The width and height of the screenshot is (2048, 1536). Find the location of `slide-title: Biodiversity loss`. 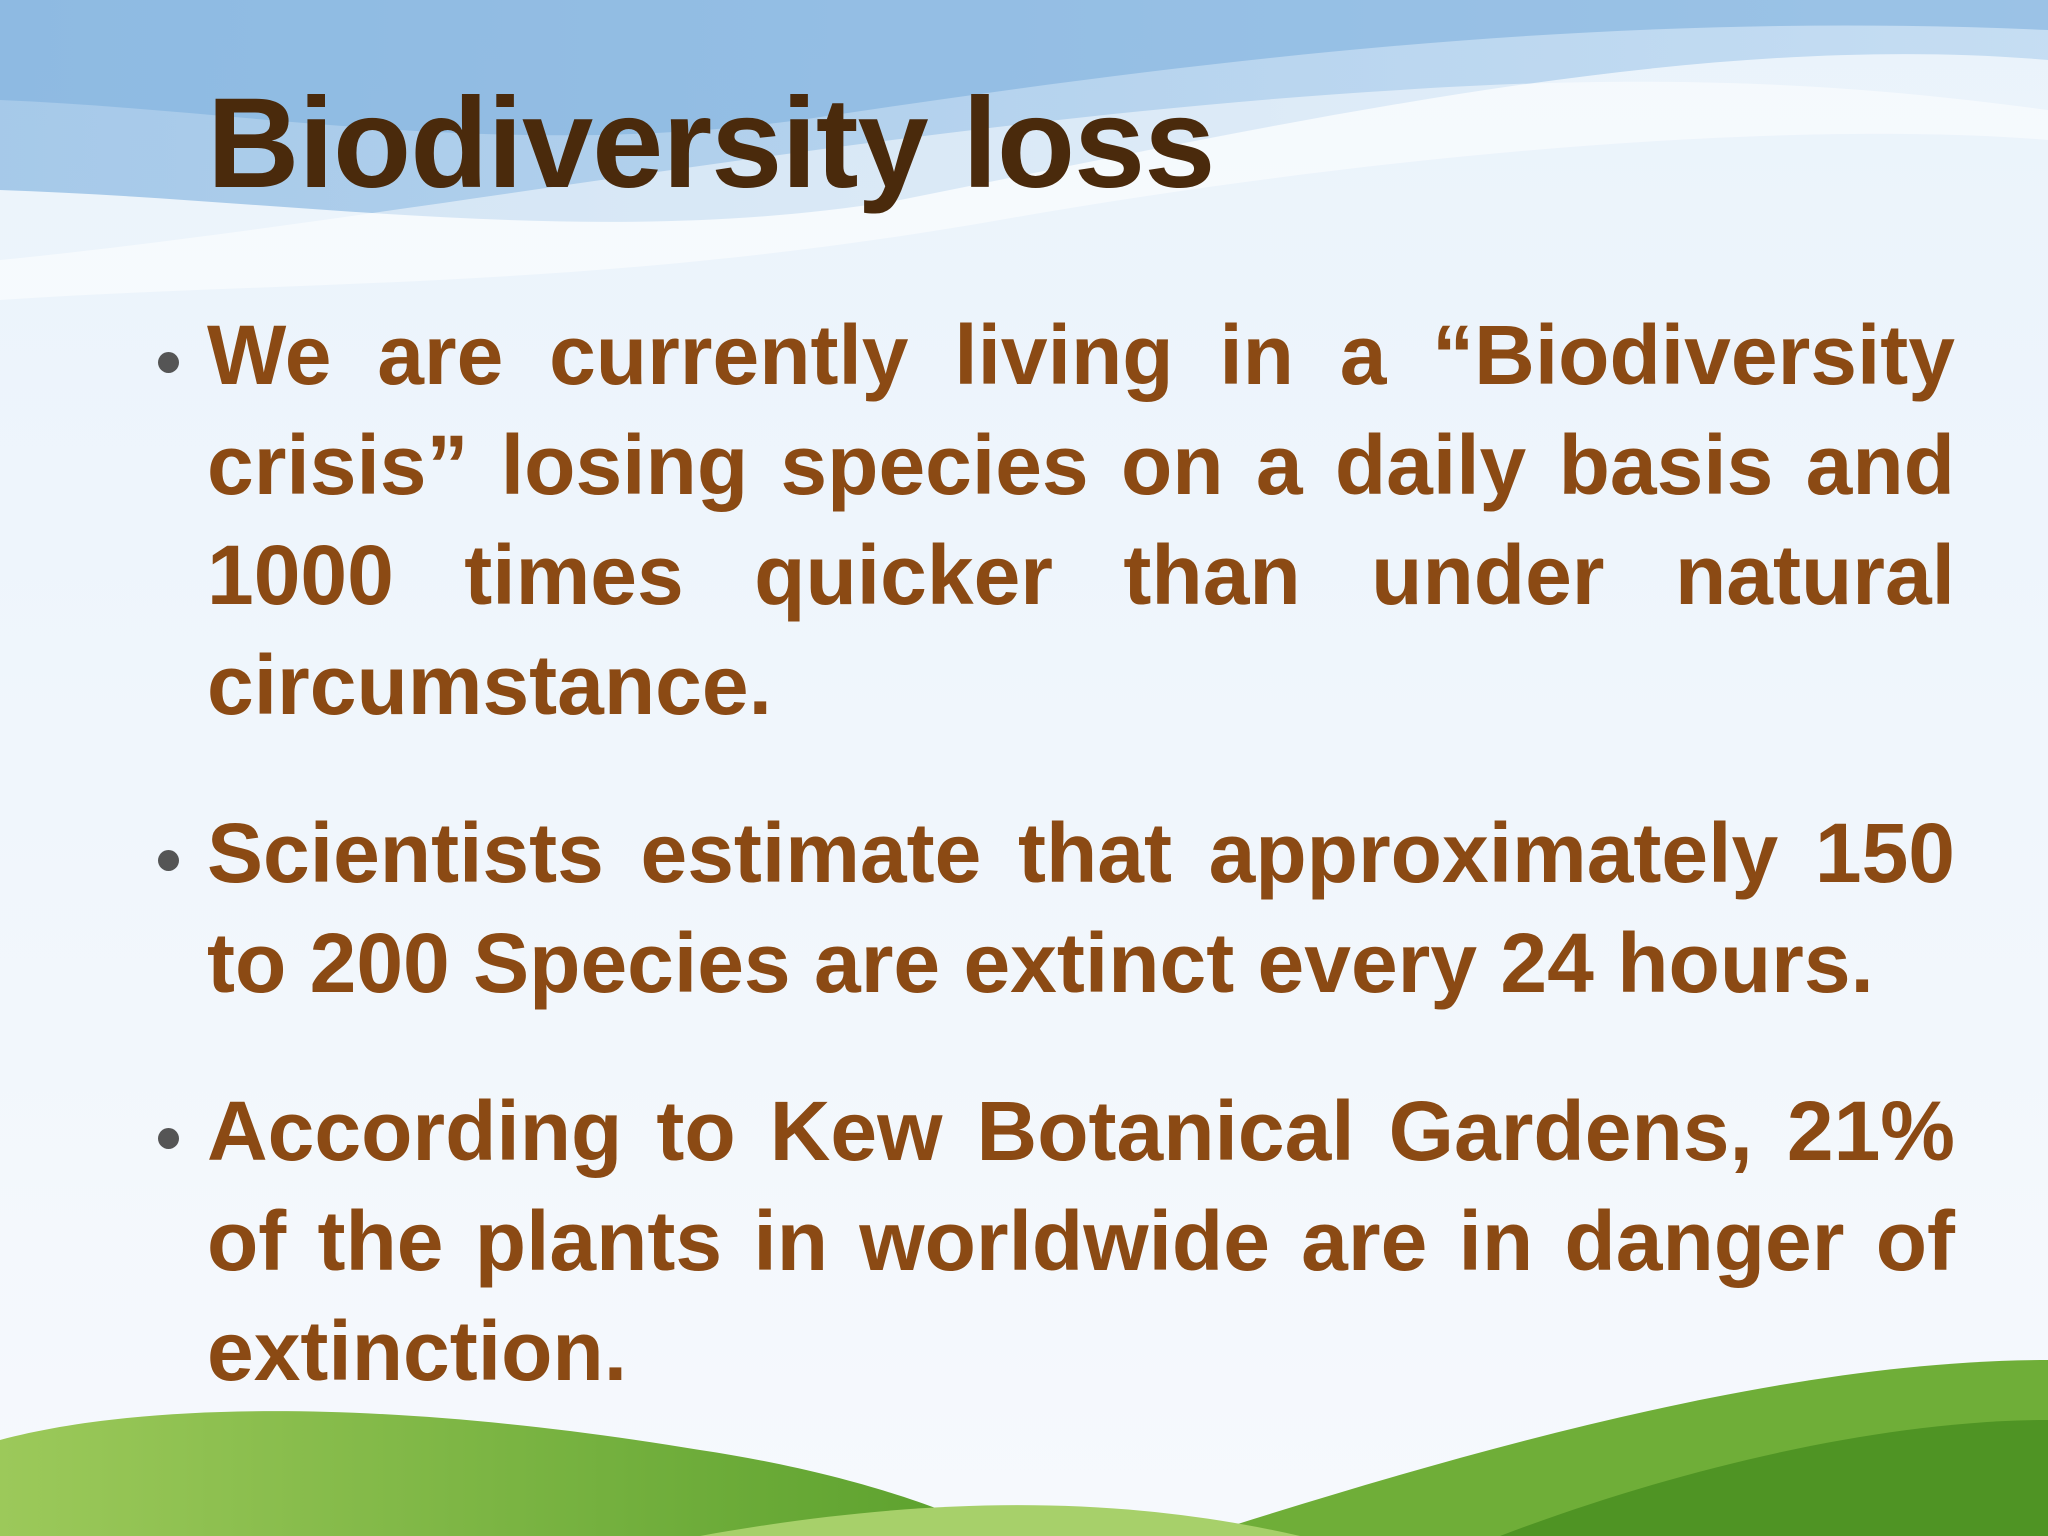

slide-title: Biodiversity loss is located at coordinates (711, 143).